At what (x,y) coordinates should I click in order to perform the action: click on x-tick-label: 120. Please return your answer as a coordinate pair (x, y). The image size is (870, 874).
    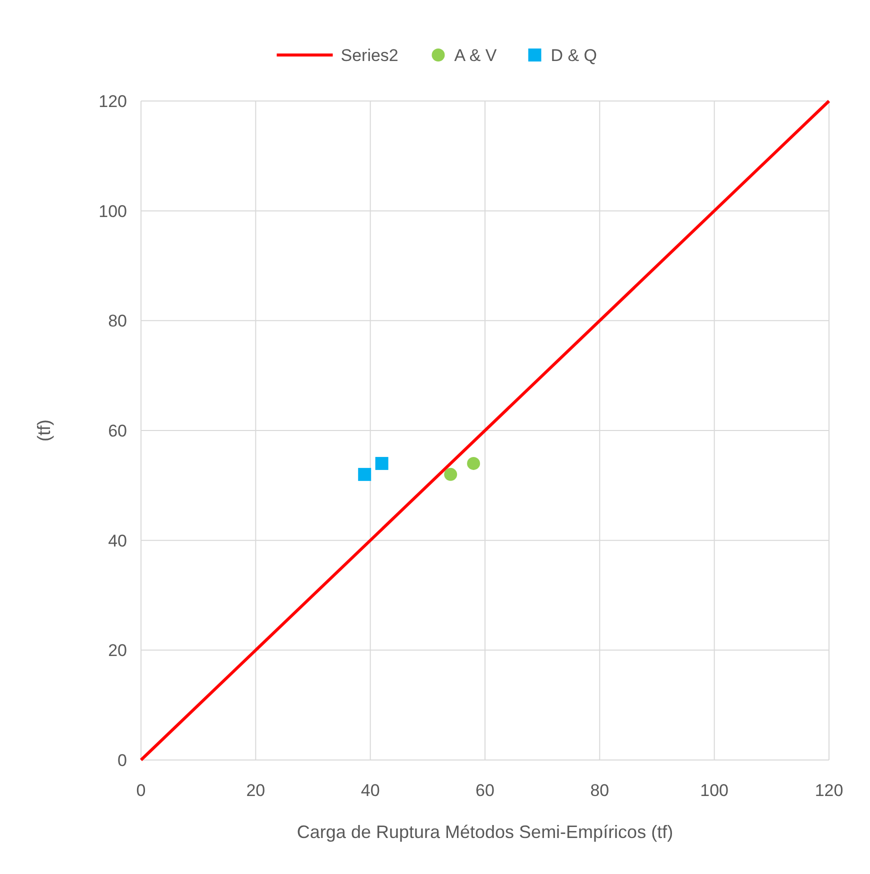
    Looking at the image, I should click on (829, 790).